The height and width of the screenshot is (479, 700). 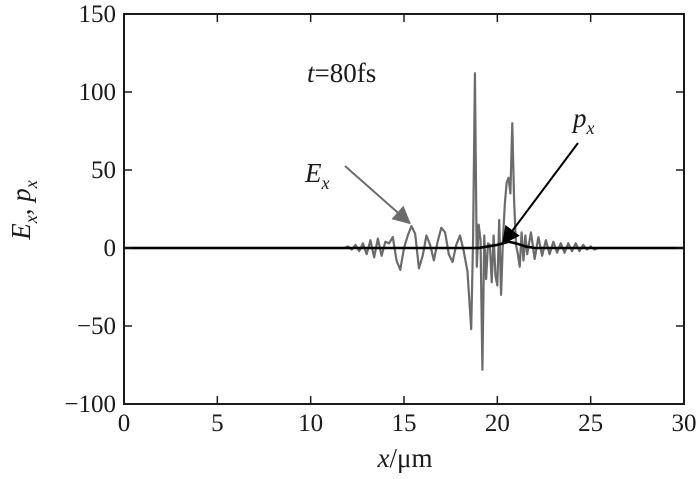 I want to click on x-tick-label: 15, so click(x=404, y=423).